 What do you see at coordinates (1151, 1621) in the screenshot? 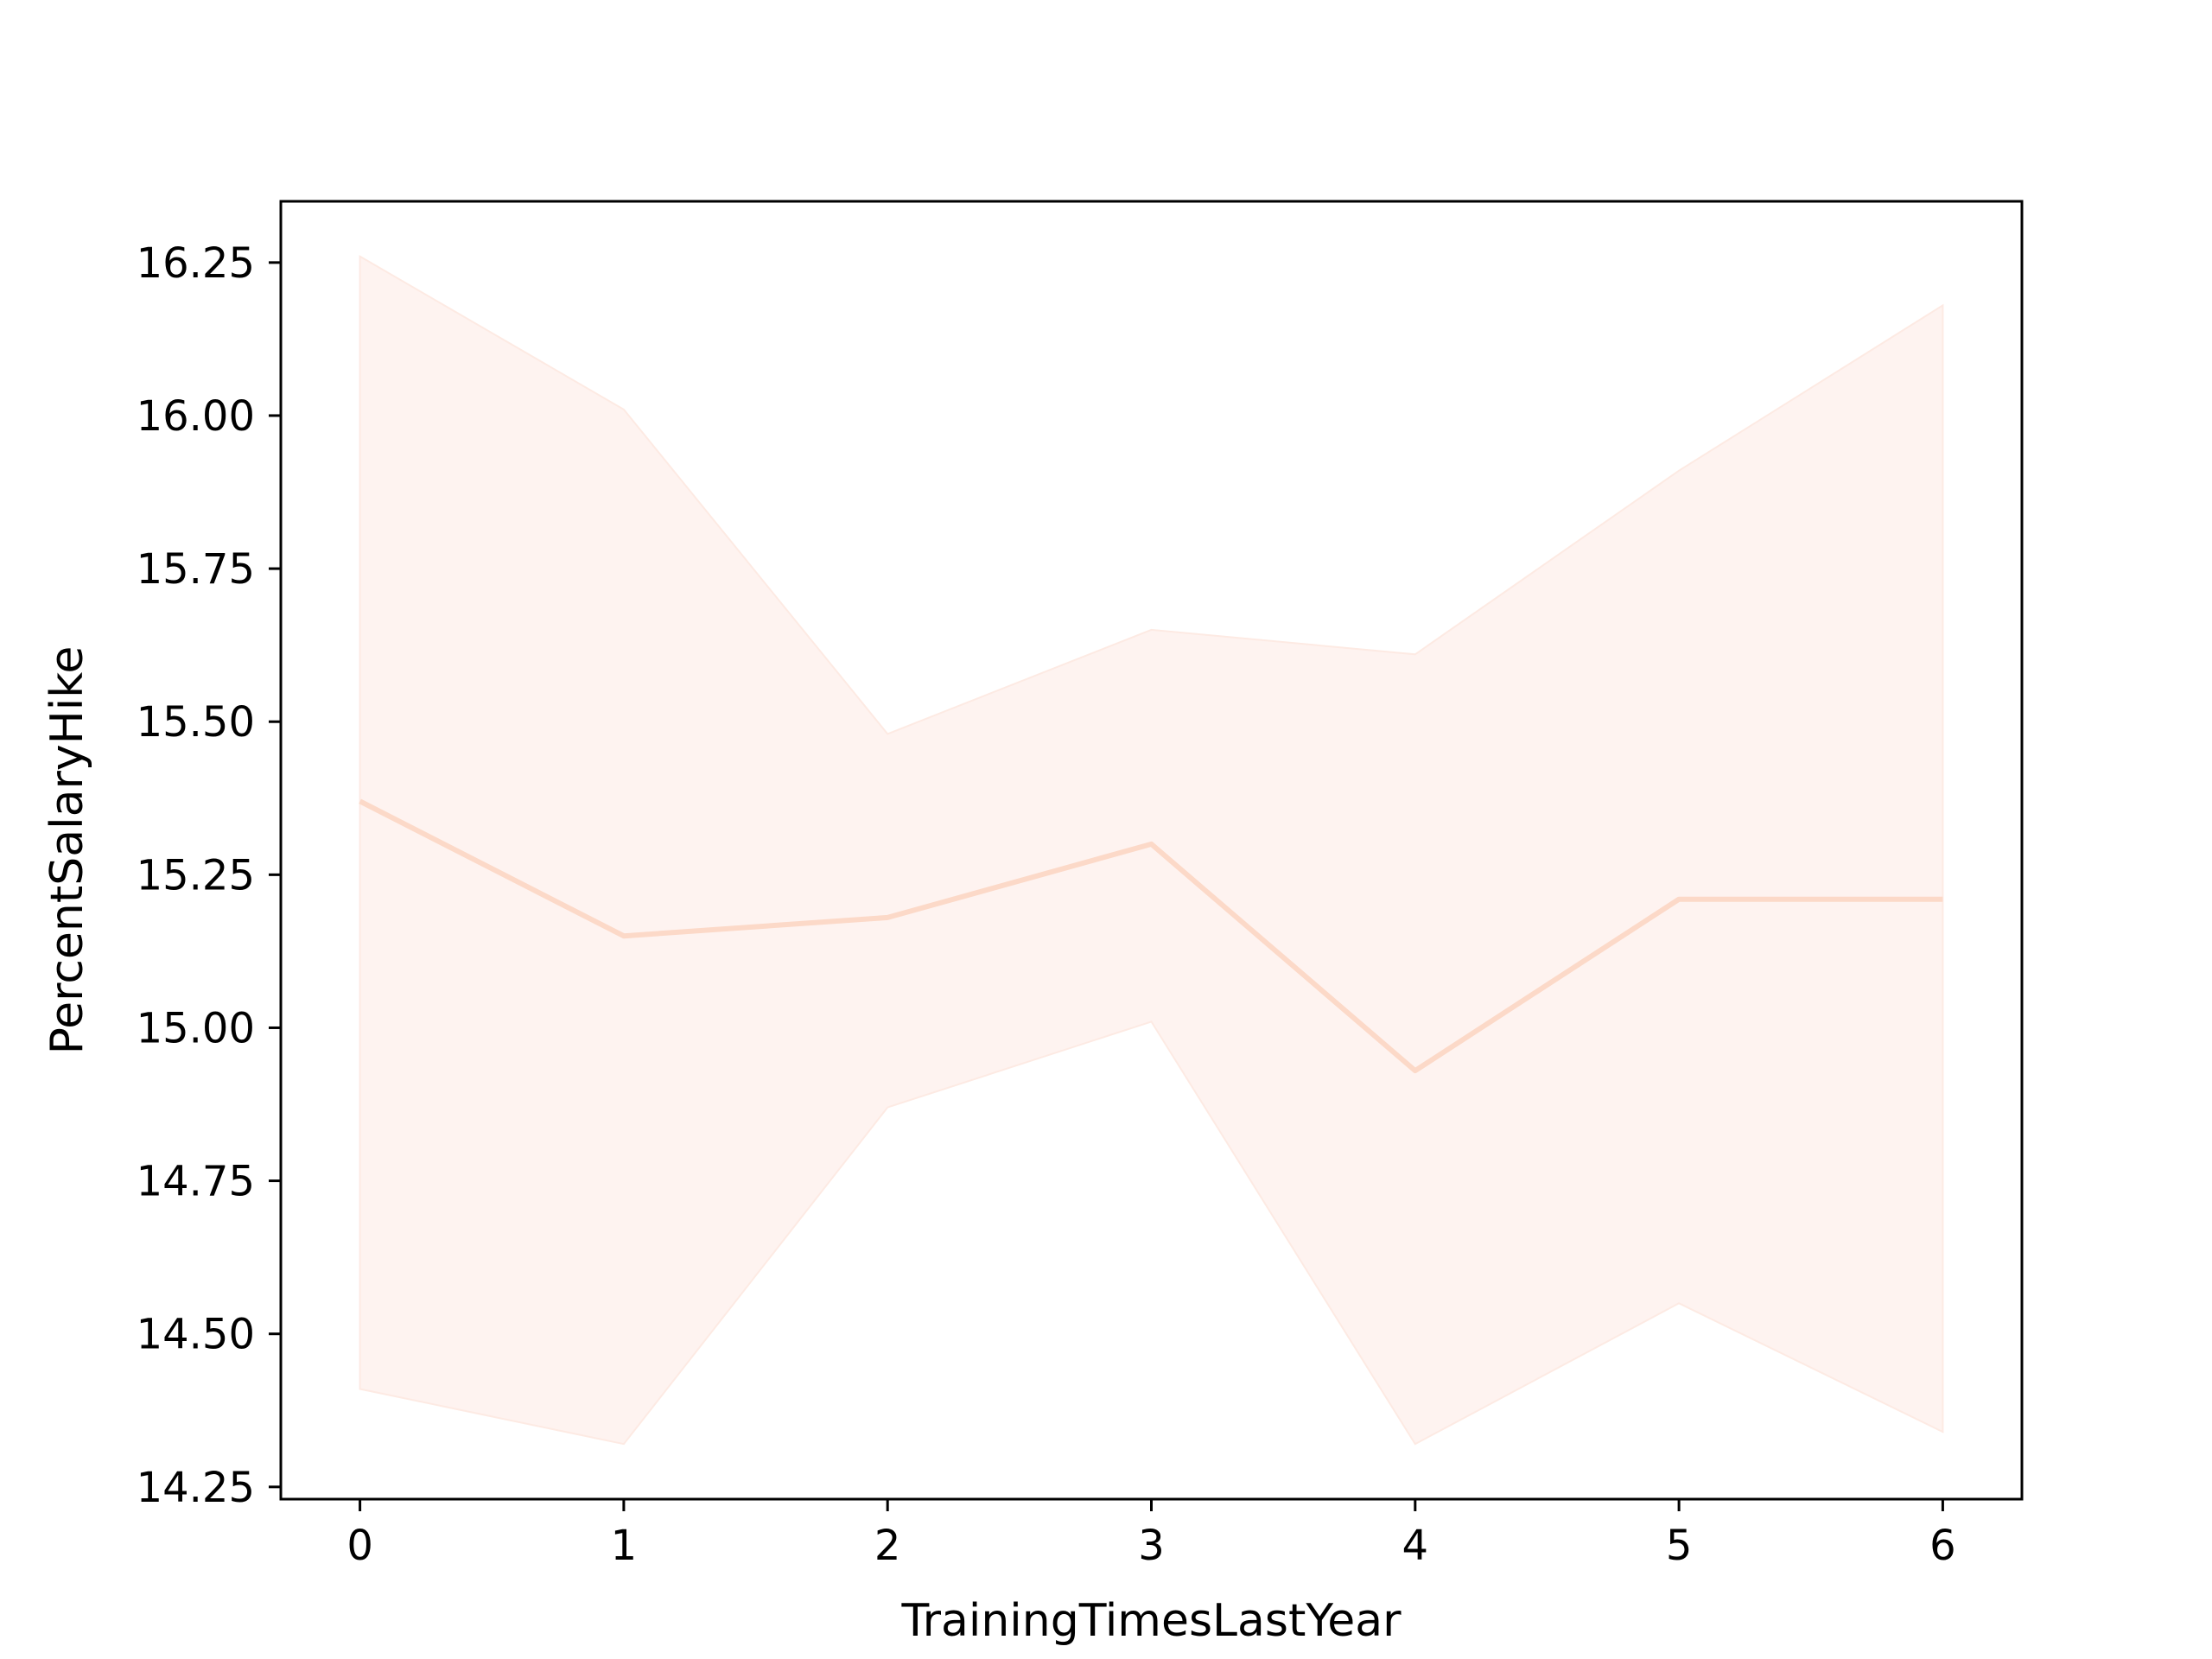
I see `x-axis-label: TrainingTimesLastYear` at bounding box center [1151, 1621].